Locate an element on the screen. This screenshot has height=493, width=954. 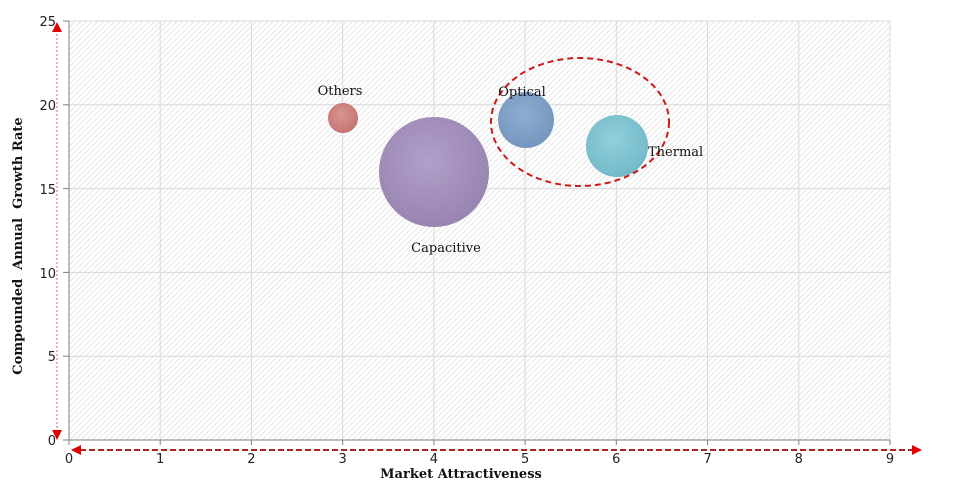
y-tick: 15 is located at coordinates (47, 190).